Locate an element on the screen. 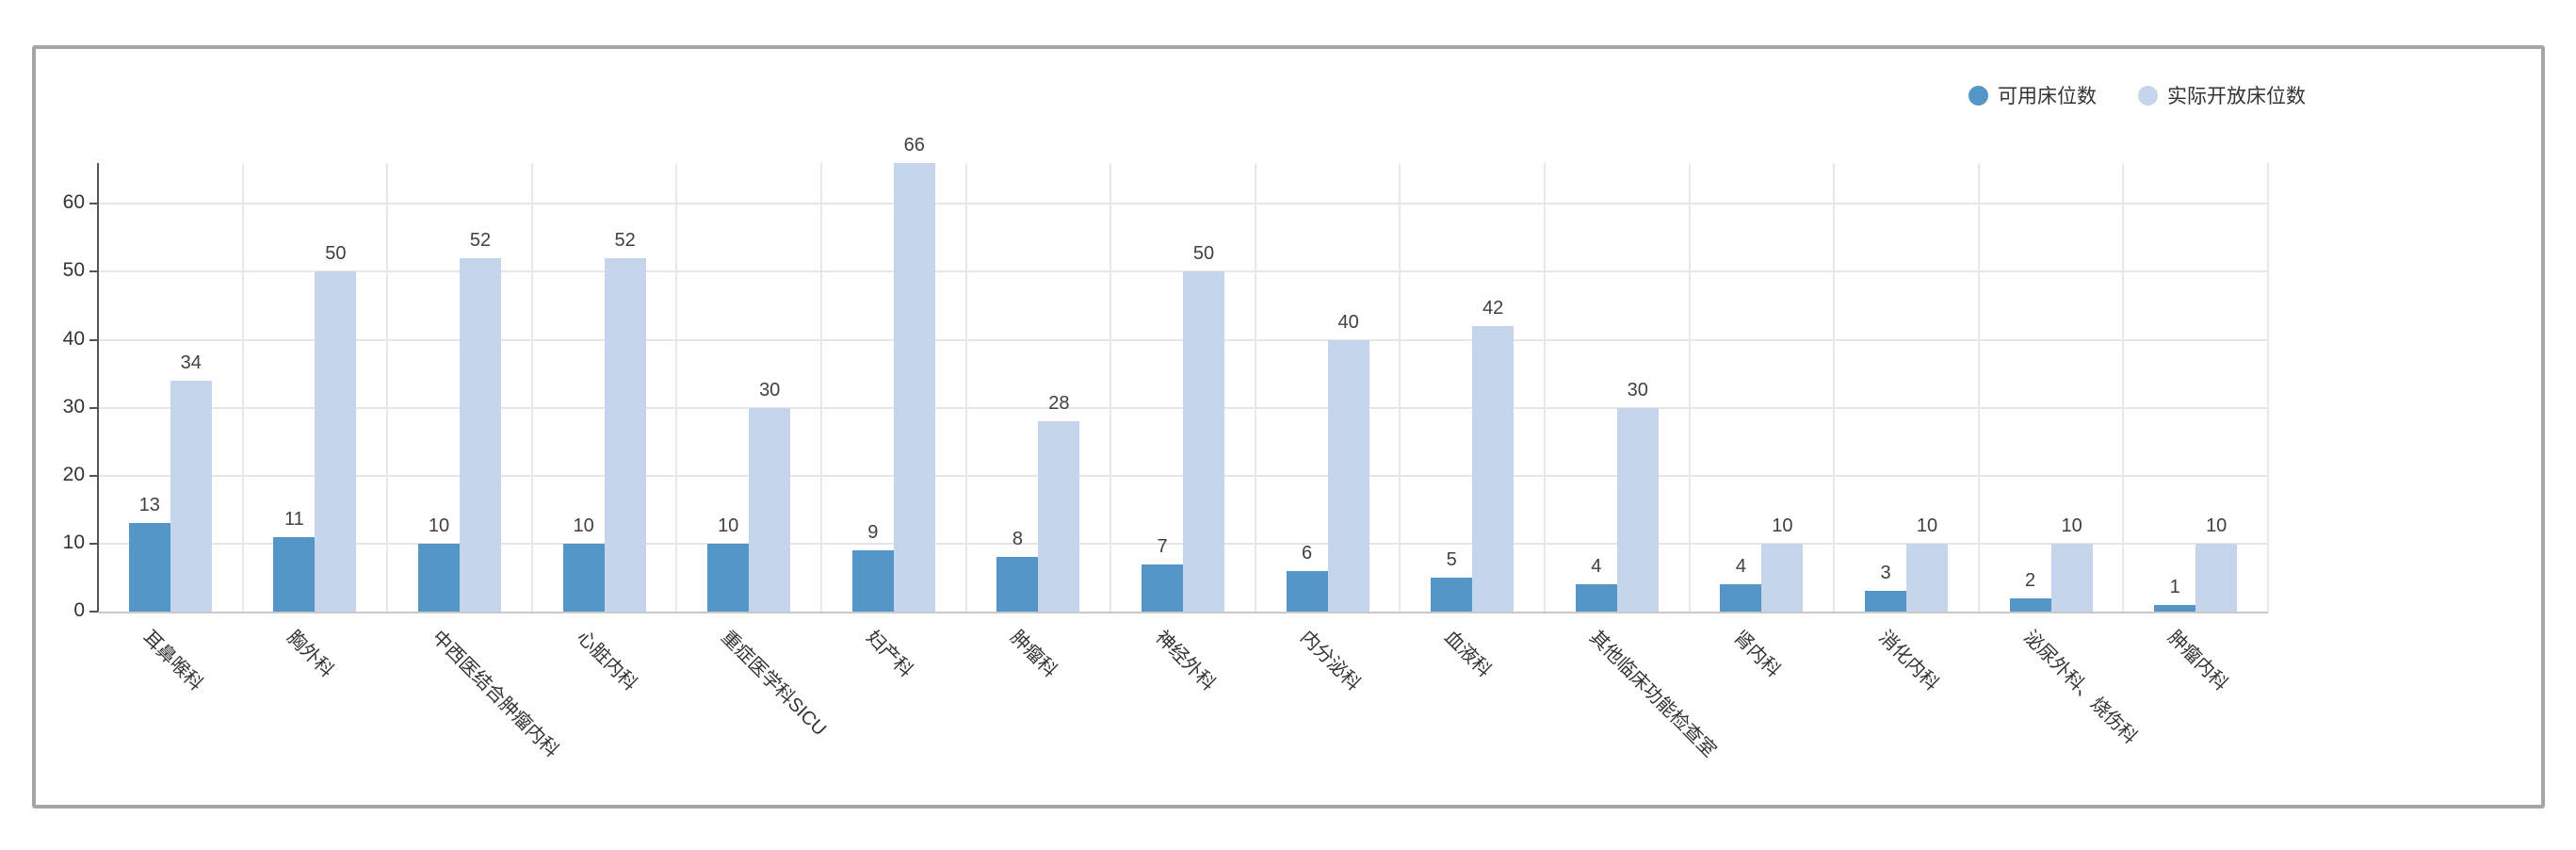  legend-item-available-beds: 可用床位数 is located at coordinates (2032, 95).